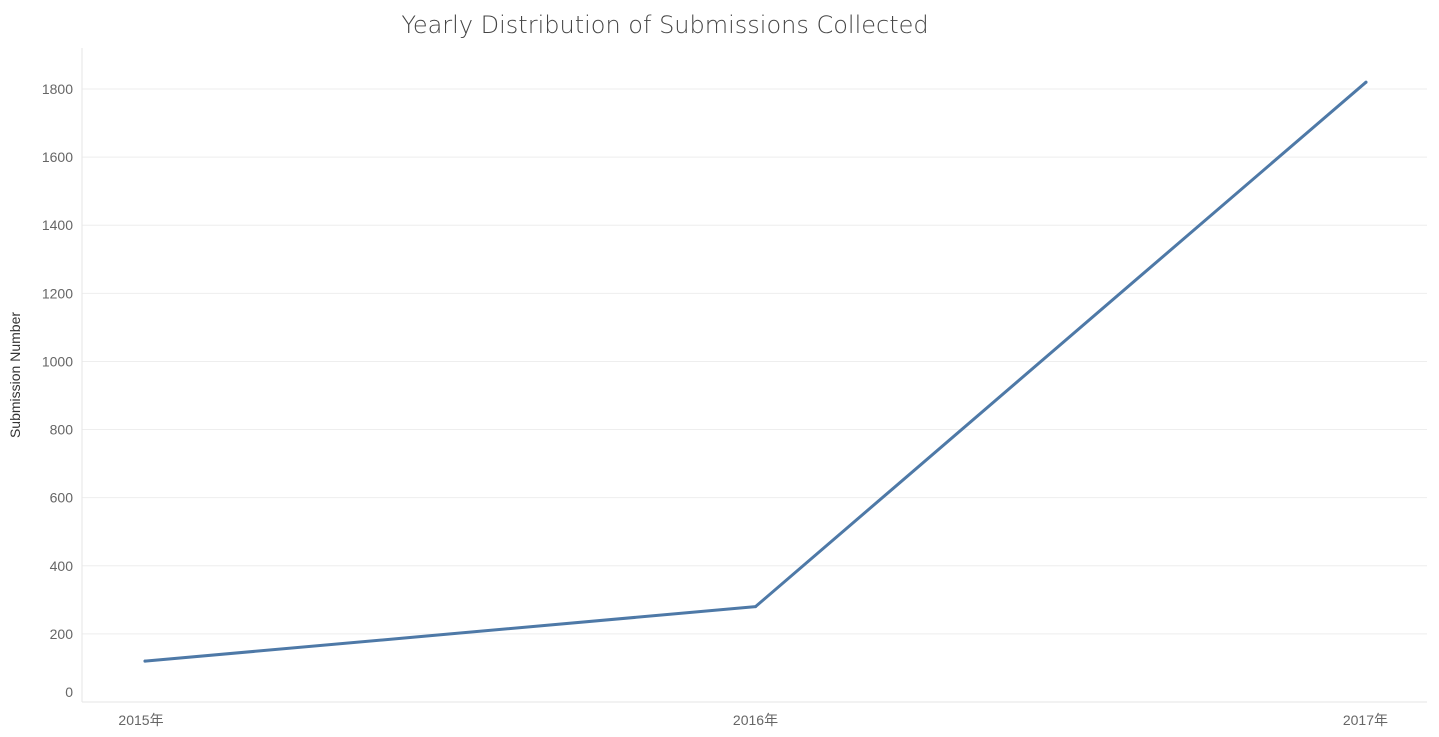  I want to click on y-tick-label: 1400, so click(57, 225).